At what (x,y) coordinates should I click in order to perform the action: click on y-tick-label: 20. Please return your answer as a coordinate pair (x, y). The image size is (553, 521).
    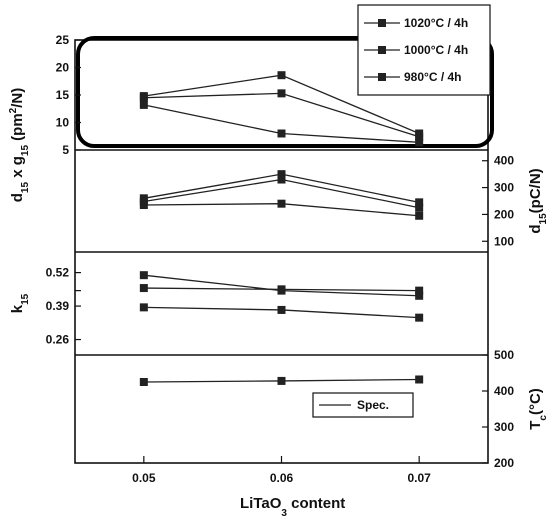
    Looking at the image, I should click on (63, 68).